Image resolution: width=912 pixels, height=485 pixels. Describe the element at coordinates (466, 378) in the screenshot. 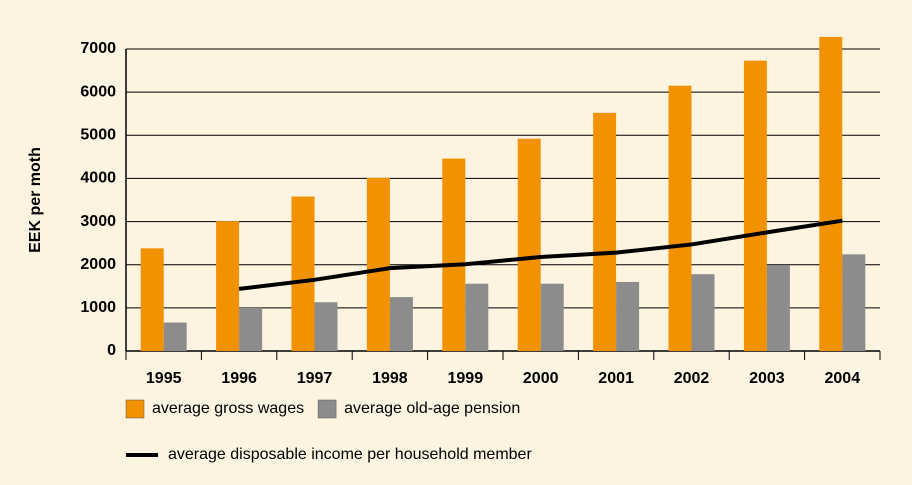

I see `x-tick-label: 1999` at that location.